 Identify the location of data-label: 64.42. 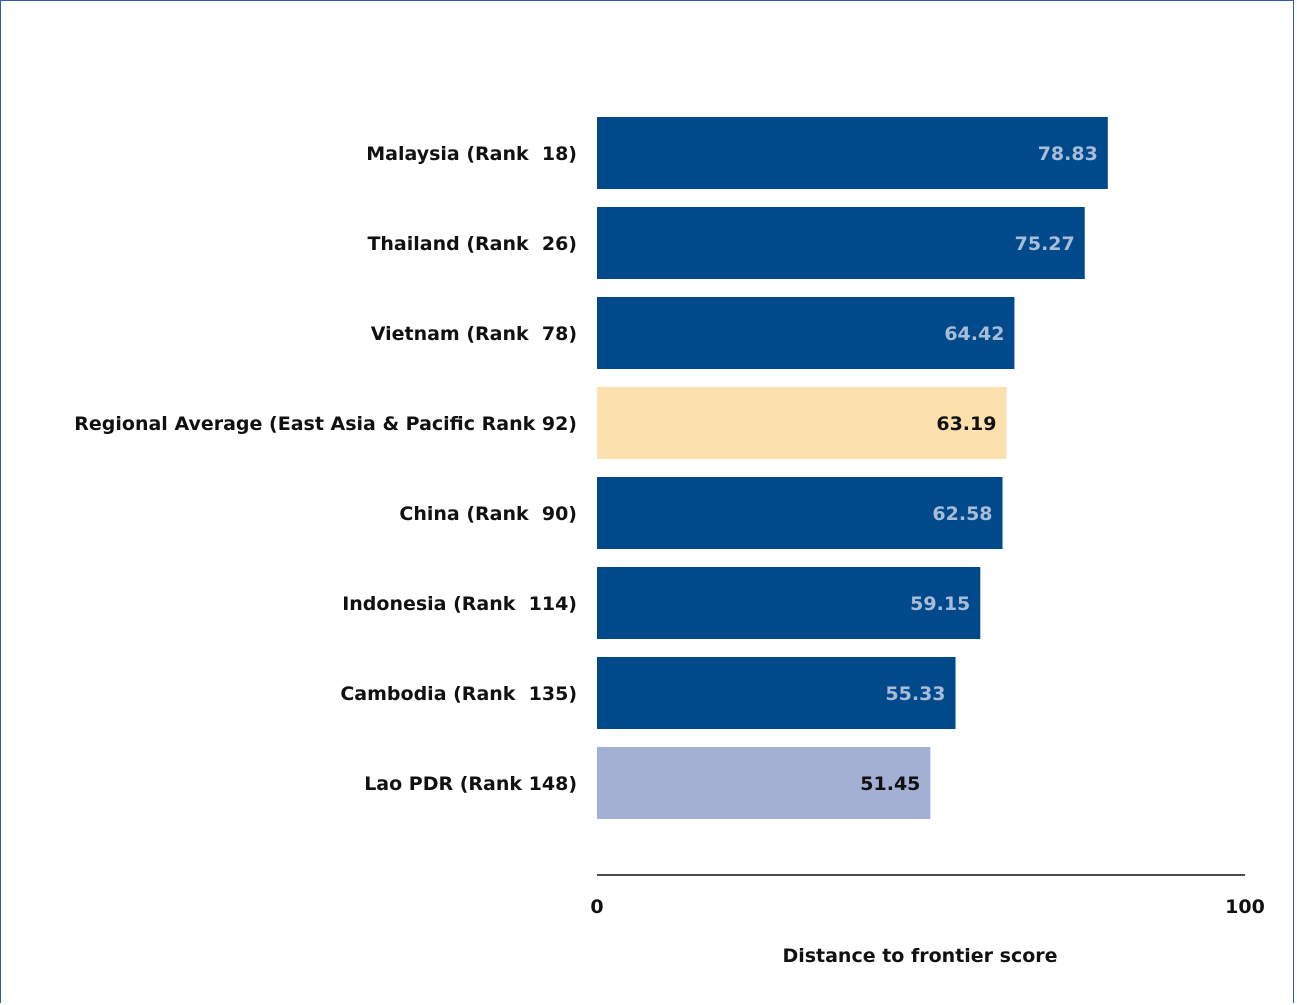
(974, 334).